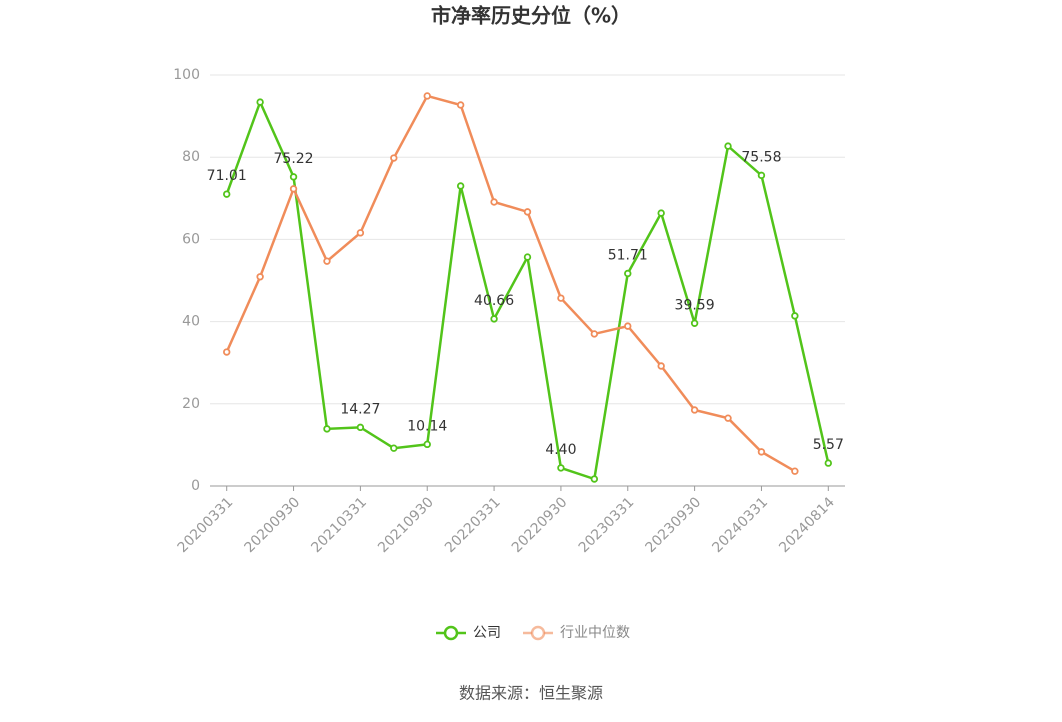 This screenshot has width=1062, height=722. I want to click on x-tick-label: 20200331, so click(206, 525).